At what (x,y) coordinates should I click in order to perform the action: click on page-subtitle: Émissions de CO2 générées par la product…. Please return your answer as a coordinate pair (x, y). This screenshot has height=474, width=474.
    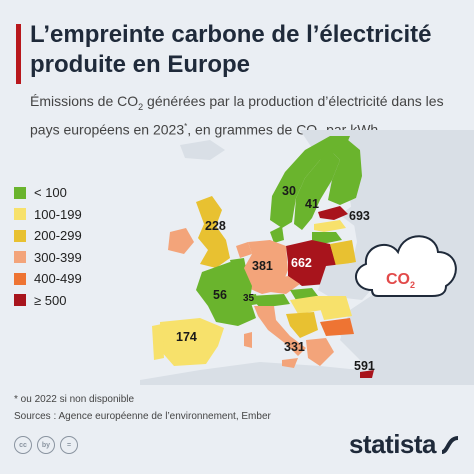
    Looking at the image, I should click on (237, 116).